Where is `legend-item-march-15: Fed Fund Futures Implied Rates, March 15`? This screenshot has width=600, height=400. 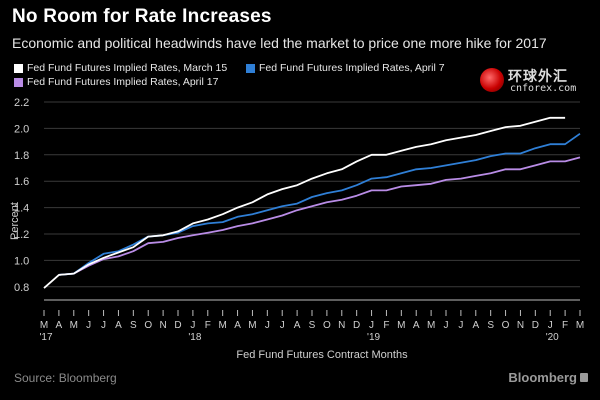 legend-item-march-15: Fed Fund Futures Implied Rates, March 15 is located at coordinates (120, 68).